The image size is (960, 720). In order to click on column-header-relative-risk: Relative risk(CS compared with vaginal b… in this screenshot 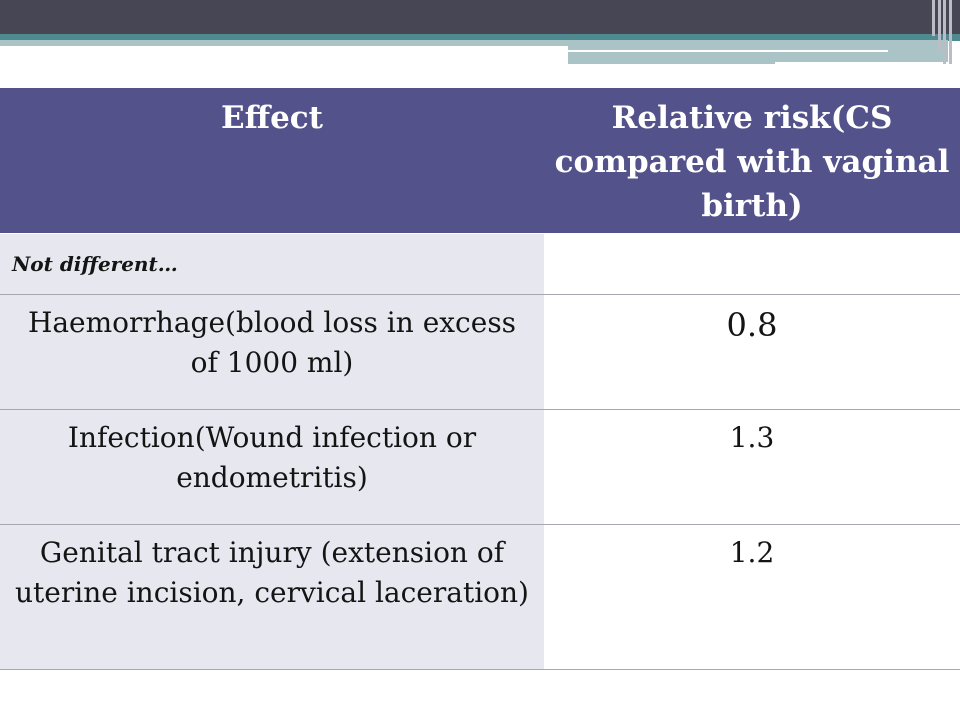, I will do `click(752, 162)`.